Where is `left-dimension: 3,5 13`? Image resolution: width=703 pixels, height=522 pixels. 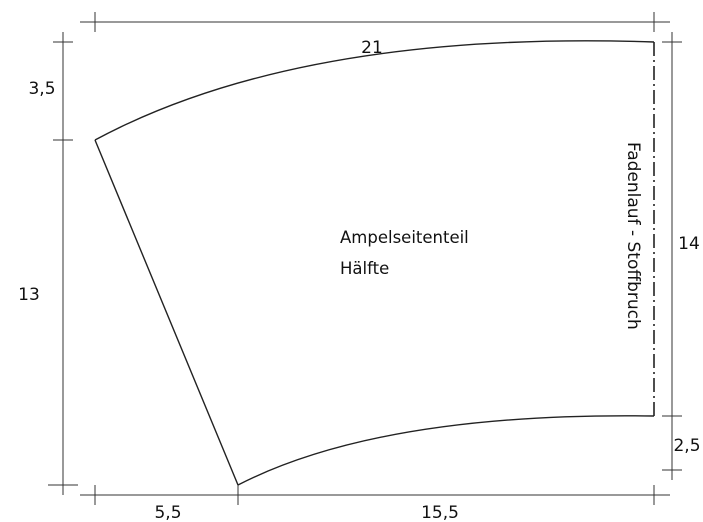 left-dimension: 3,5 13 is located at coordinates (48, 263).